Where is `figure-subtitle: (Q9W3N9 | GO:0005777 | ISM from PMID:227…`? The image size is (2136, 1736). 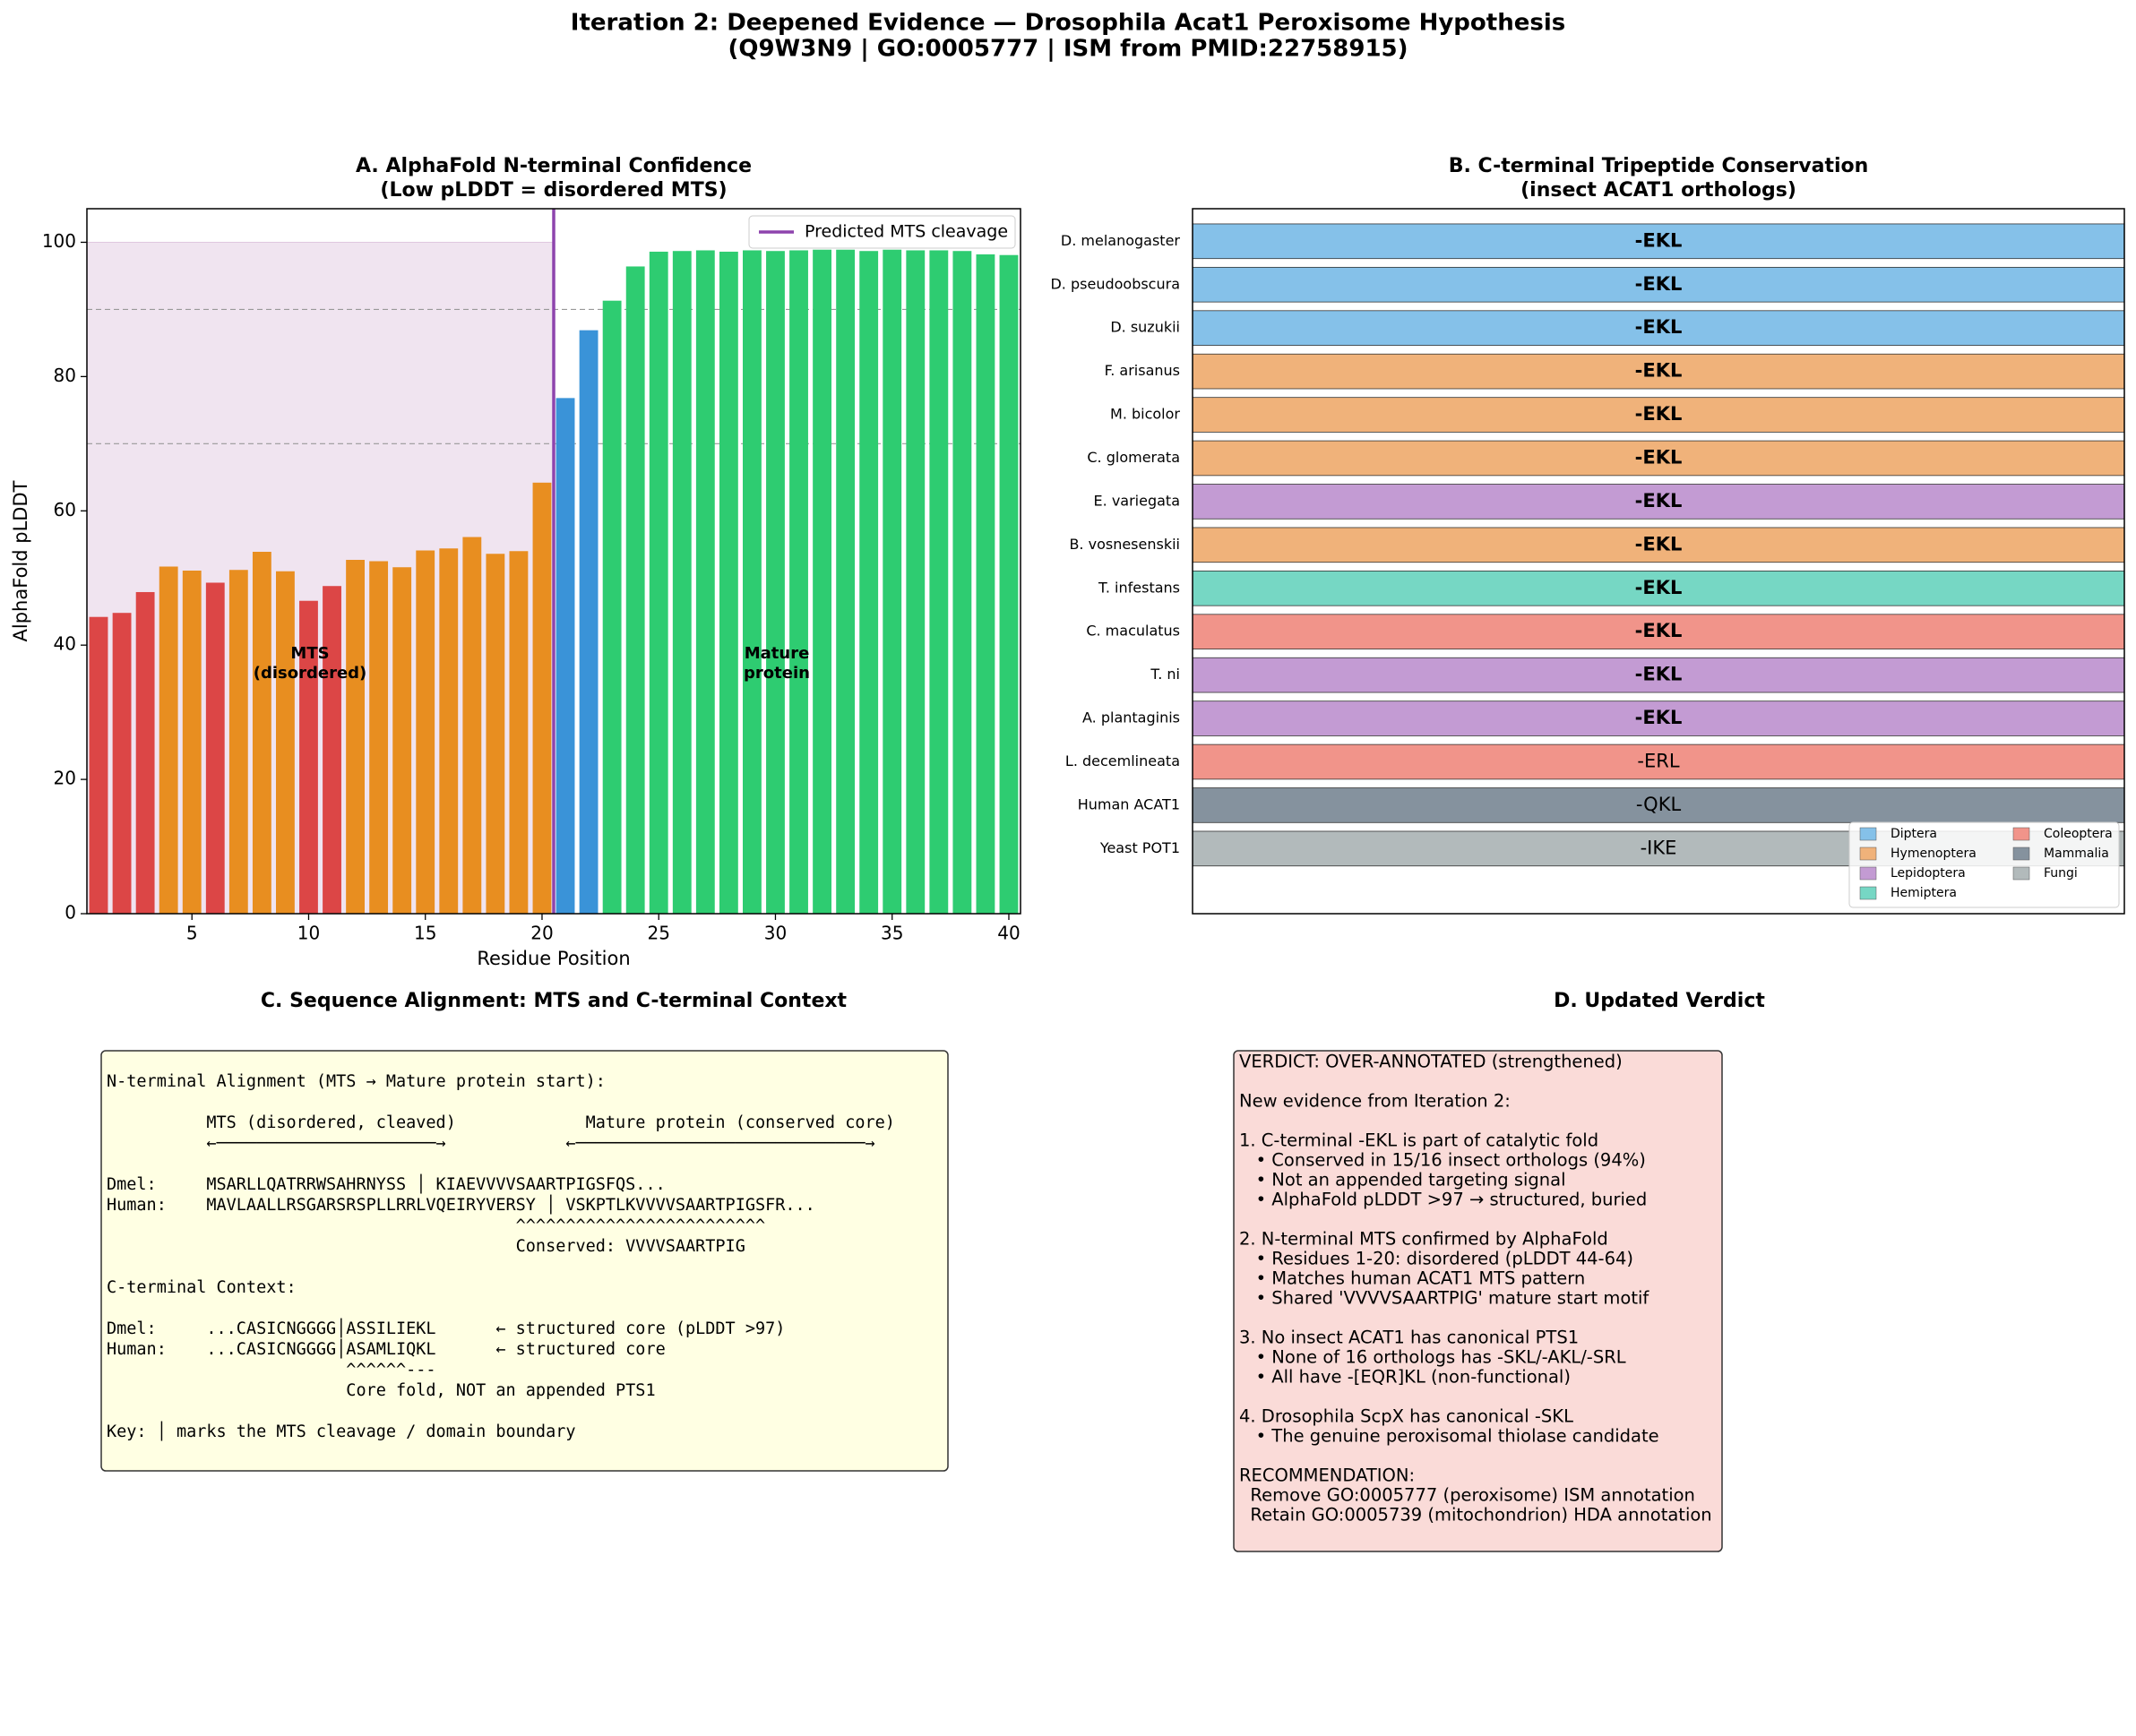
figure-subtitle: (Q9W3N9 | GO:0005777 | ISM from PMID:227… is located at coordinates (1068, 50).